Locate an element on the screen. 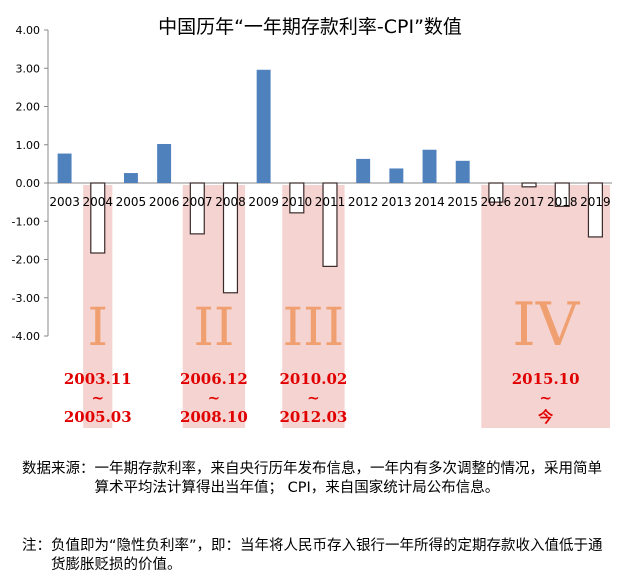 The width and height of the screenshot is (617, 586). bar-2015 is located at coordinates (462, 171).